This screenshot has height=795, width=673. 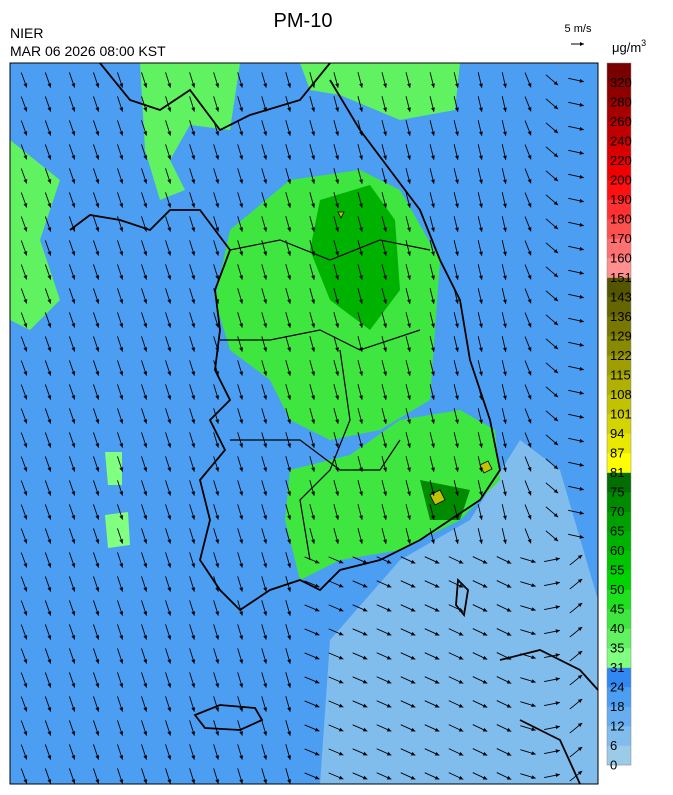 What do you see at coordinates (619, 209) in the screenshot?
I see `colorbar-swatch` at bounding box center [619, 209].